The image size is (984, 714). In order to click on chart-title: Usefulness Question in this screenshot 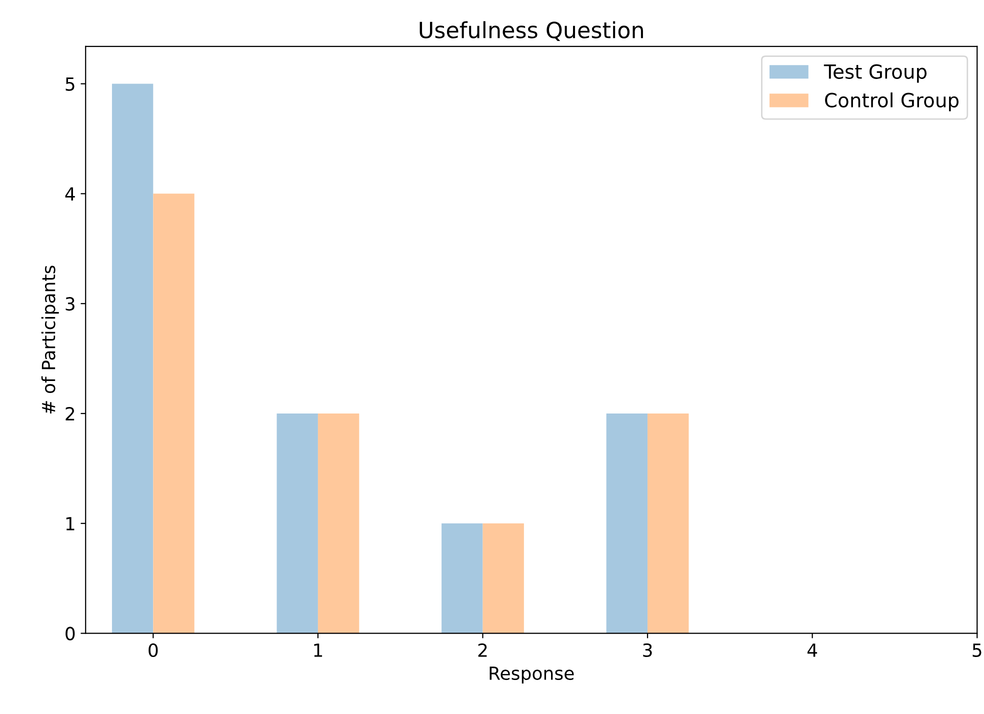, I will do `click(531, 31)`.